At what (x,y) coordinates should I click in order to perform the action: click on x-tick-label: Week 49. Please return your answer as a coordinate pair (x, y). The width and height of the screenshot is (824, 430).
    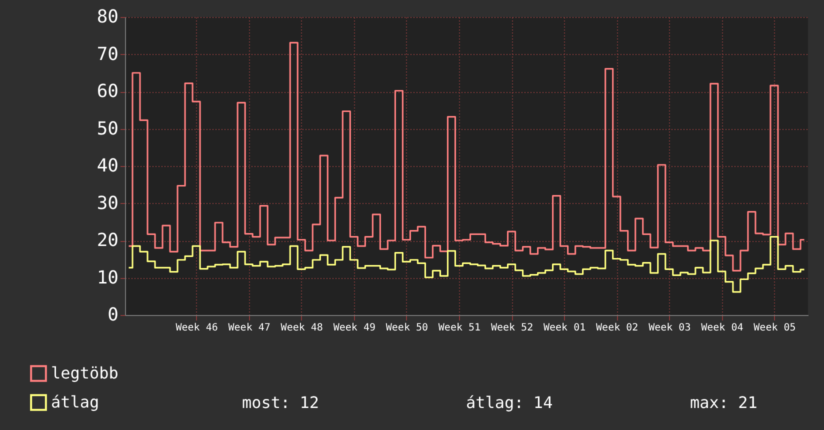
    Looking at the image, I should click on (354, 328).